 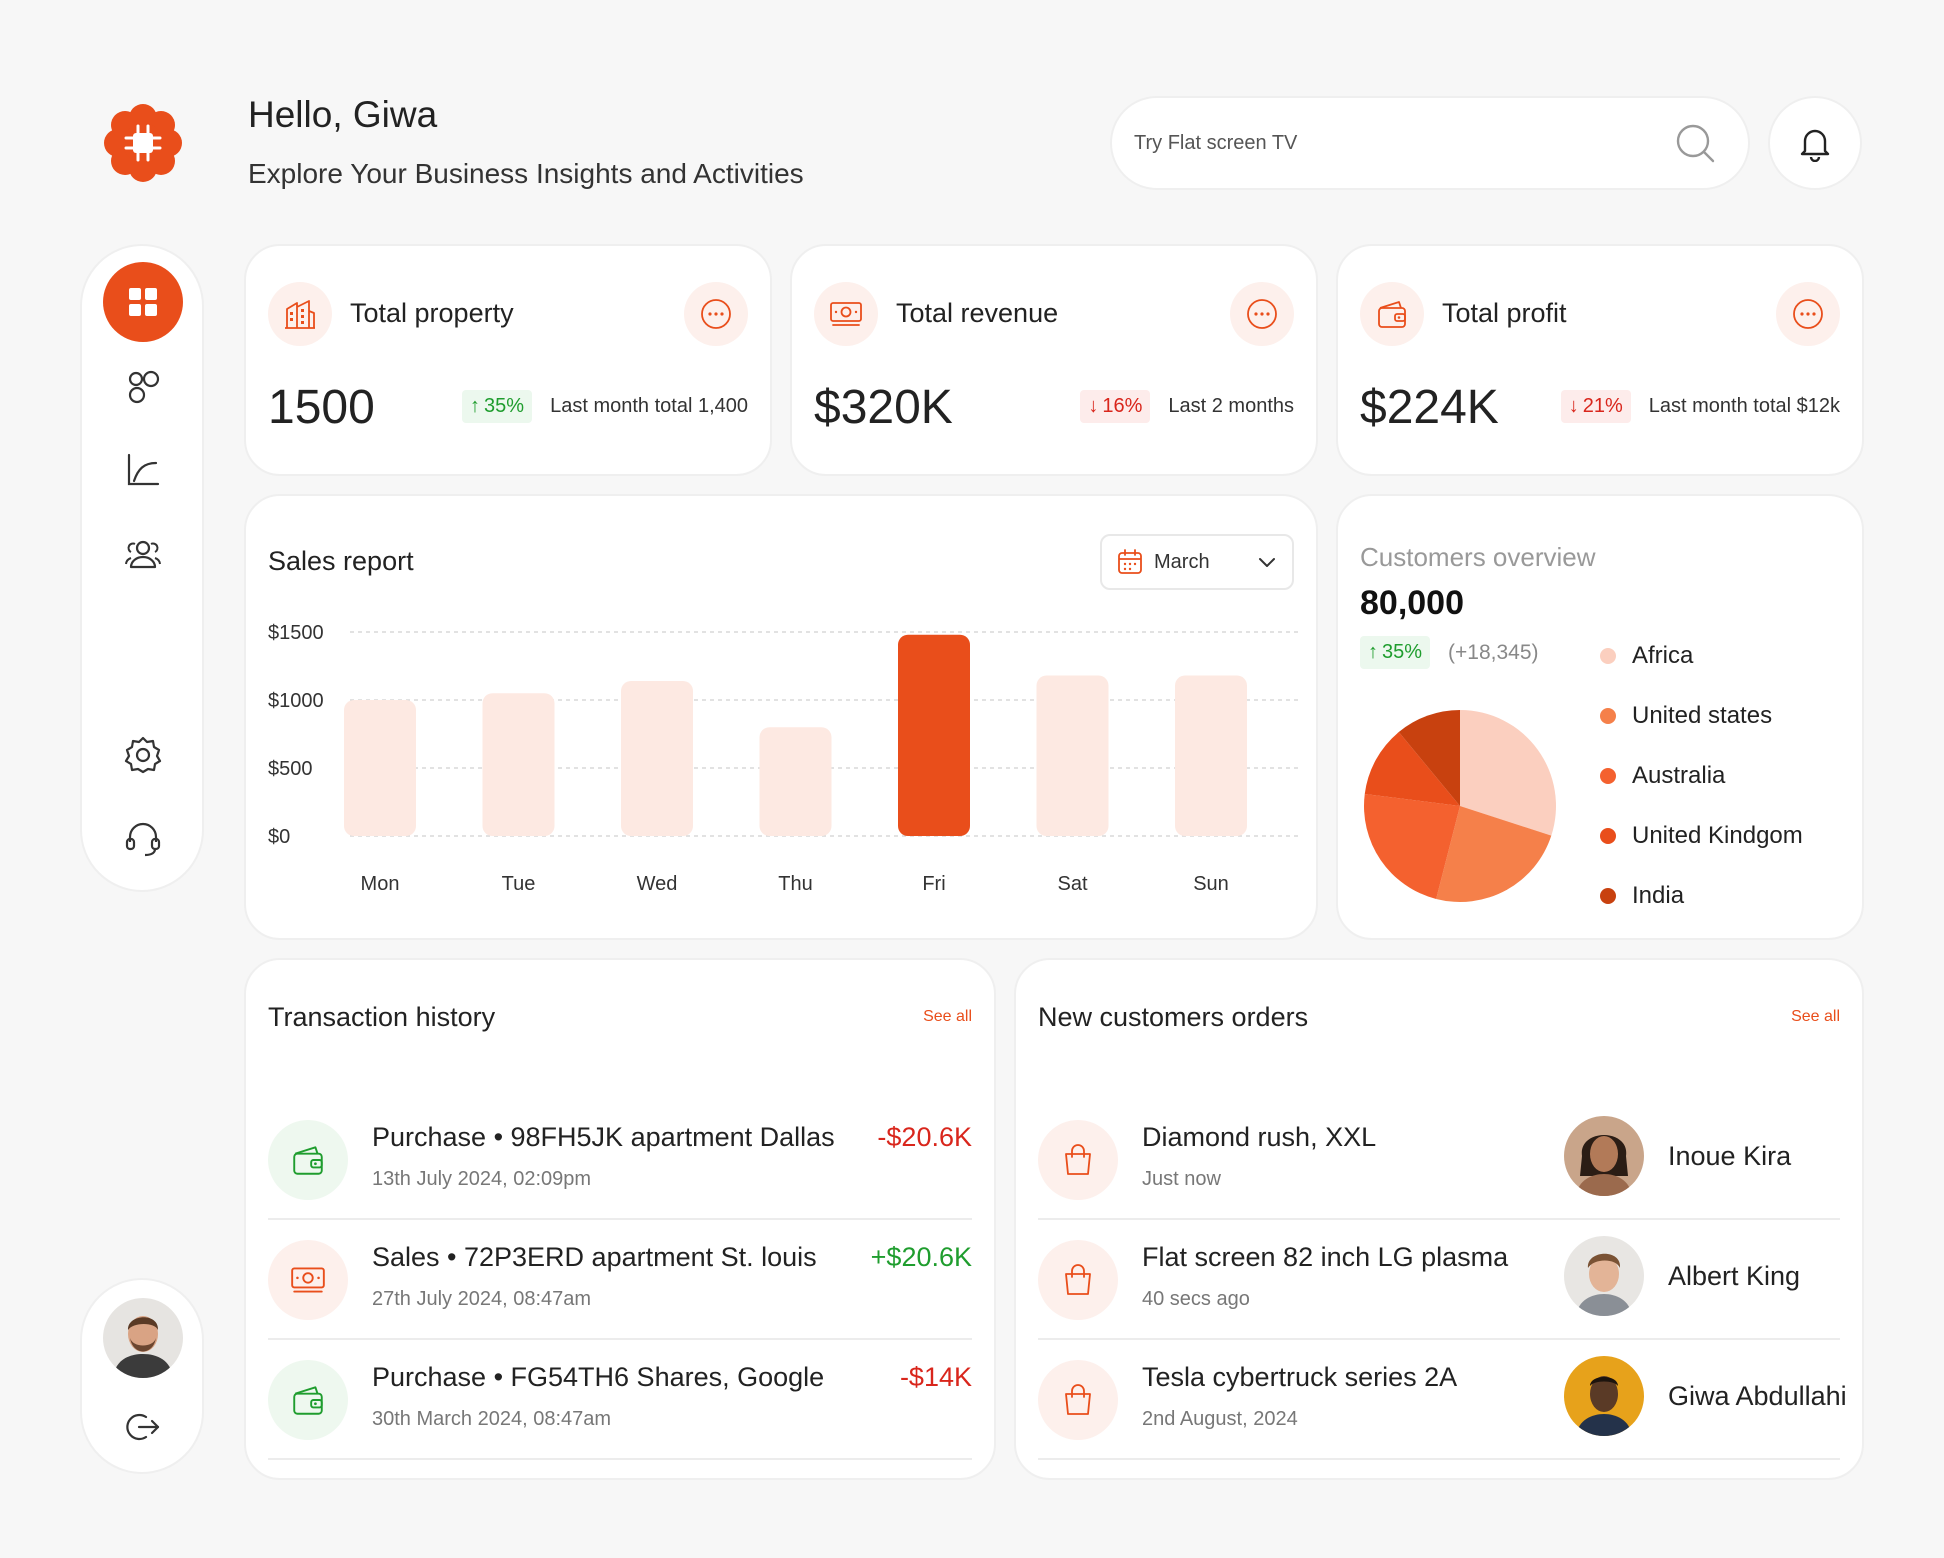 What do you see at coordinates (1187, 406) in the screenshot?
I see `stat-footer: ↓ 16% Last 2 months` at bounding box center [1187, 406].